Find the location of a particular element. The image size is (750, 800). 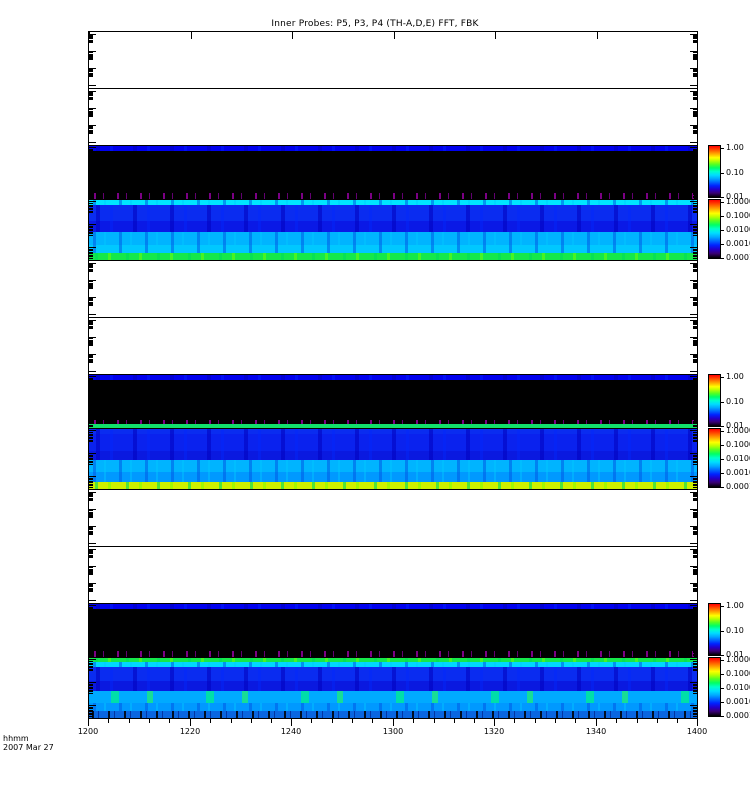

panel-tha-fbk-scm1: 100010010thafbkscm1 is located at coordinates (393, 230).